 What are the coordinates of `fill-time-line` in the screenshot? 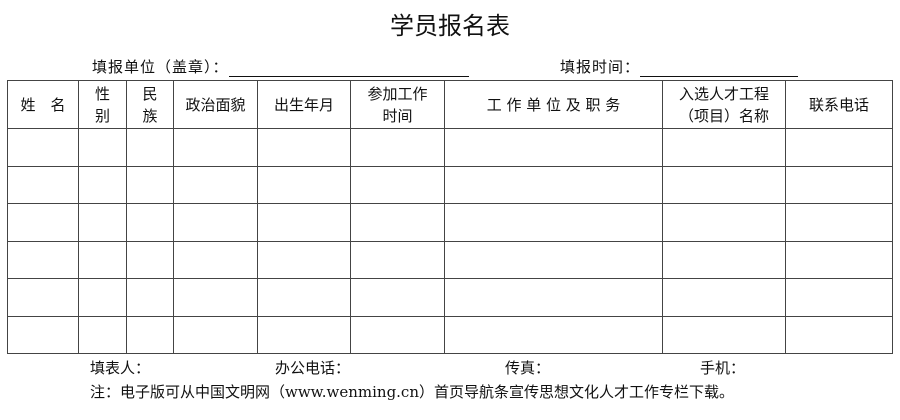 It's located at (719, 69).